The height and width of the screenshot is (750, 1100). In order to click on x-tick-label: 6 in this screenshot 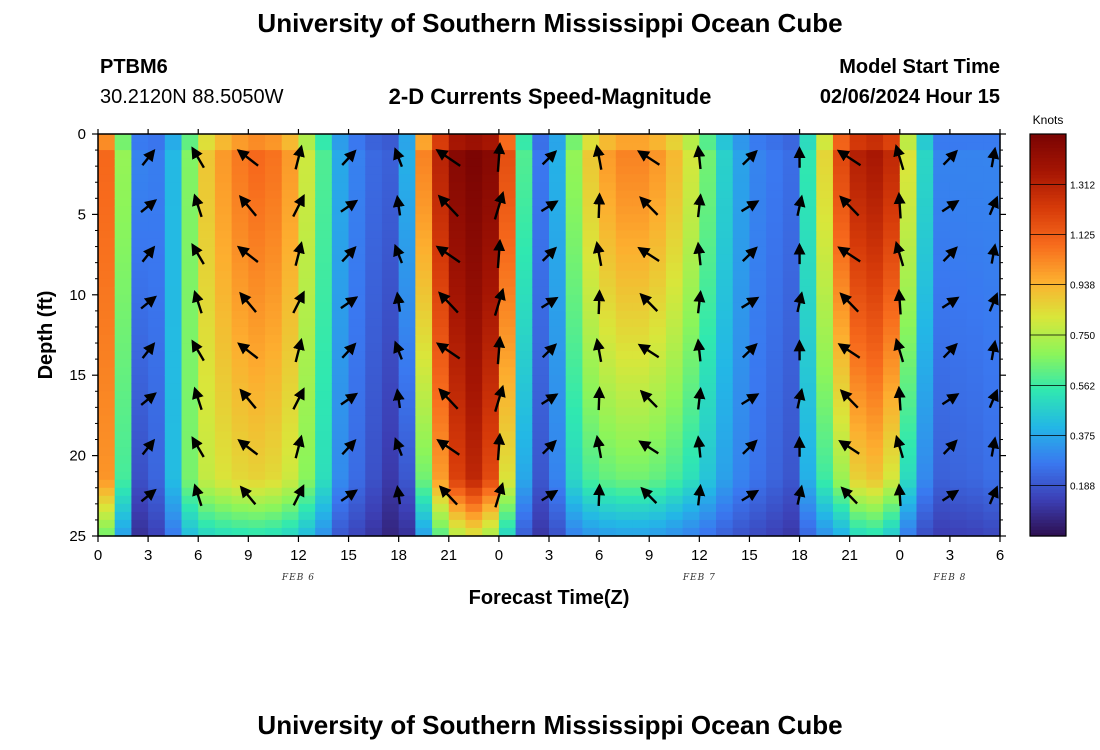, I will do `click(599, 555)`.